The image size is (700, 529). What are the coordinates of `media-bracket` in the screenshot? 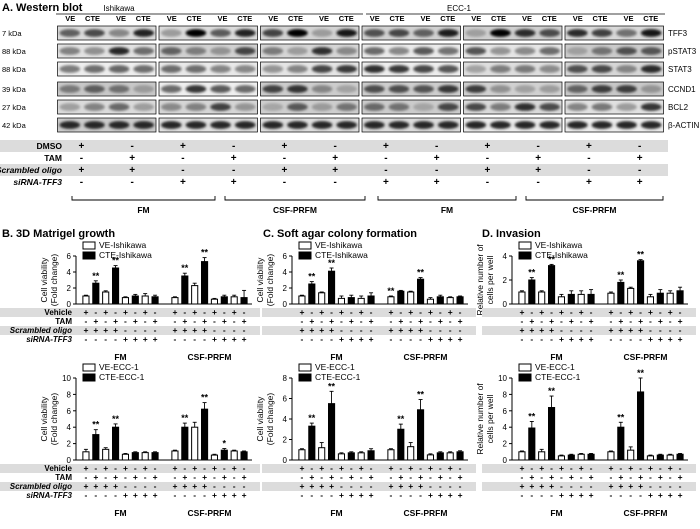 It's located at (295, 198).